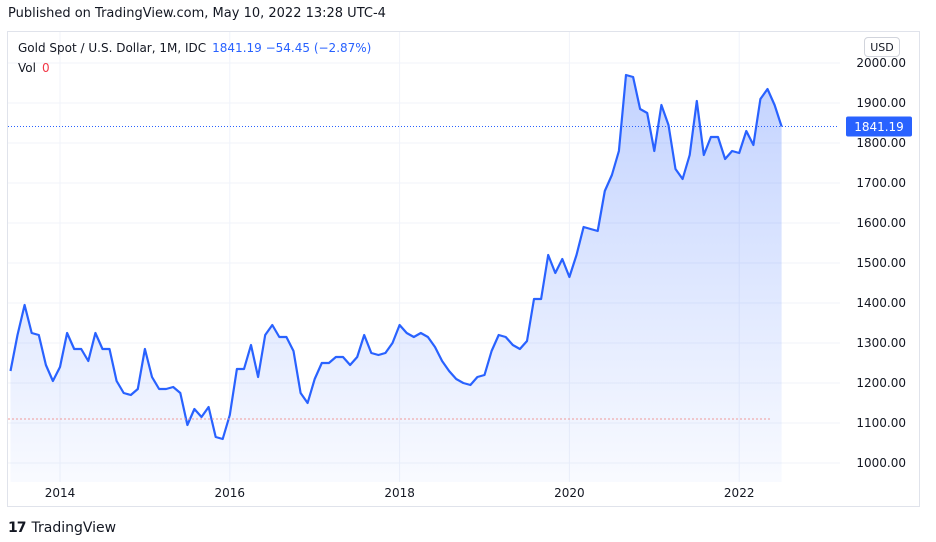 This screenshot has width=936, height=542. Describe the element at coordinates (74, 528) in the screenshot. I see `brand-name: TradingView` at that location.